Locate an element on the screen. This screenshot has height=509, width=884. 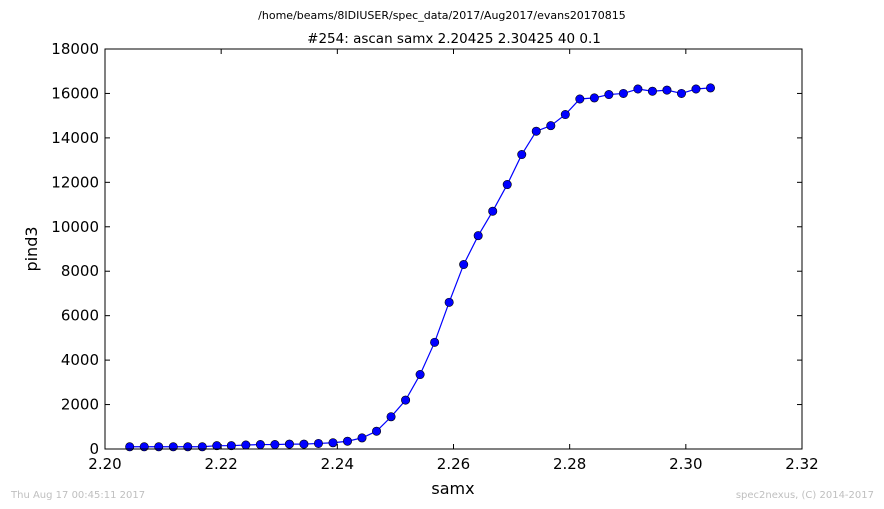
x-tick-label: 2.26 is located at coordinates (453, 464).